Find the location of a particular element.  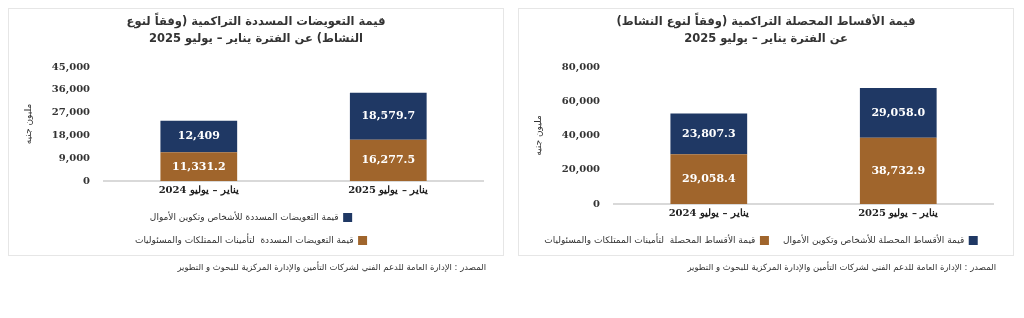

data-label: 23,807.3 is located at coordinates (709, 133).